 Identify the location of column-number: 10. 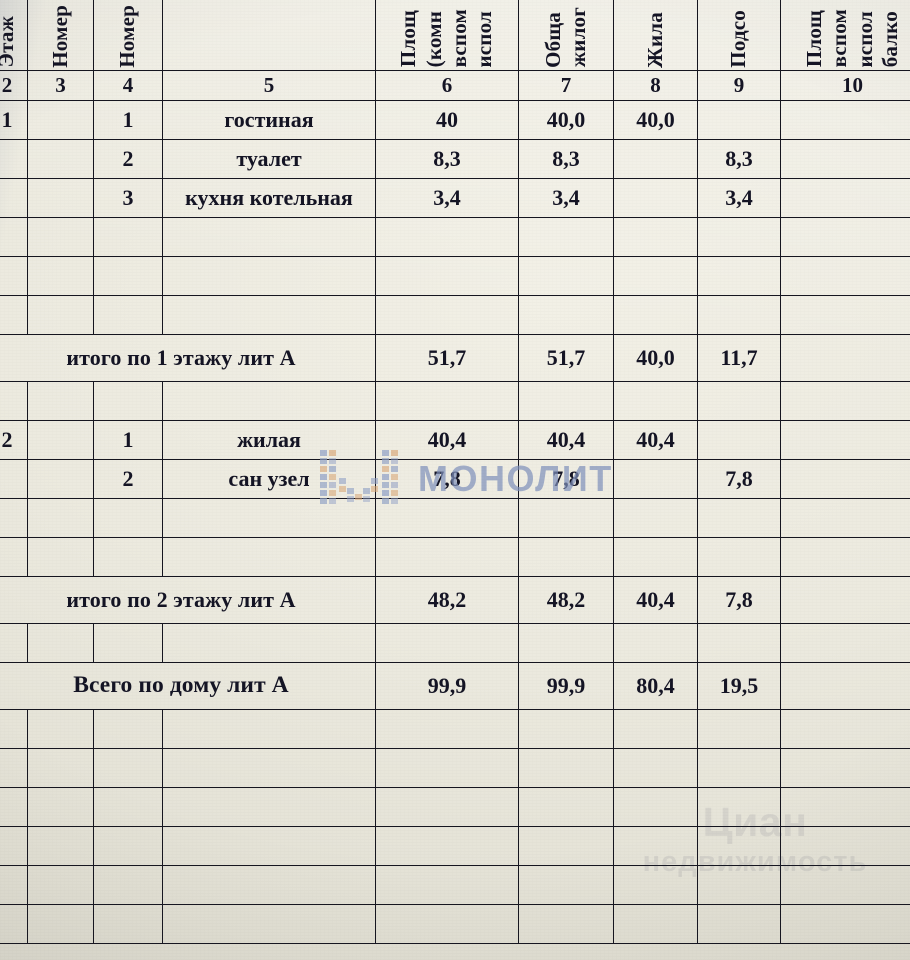
(845, 85).